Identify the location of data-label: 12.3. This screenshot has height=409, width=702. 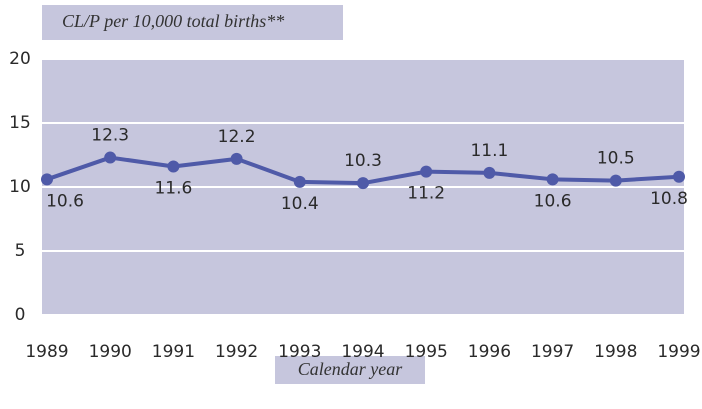
(110, 136).